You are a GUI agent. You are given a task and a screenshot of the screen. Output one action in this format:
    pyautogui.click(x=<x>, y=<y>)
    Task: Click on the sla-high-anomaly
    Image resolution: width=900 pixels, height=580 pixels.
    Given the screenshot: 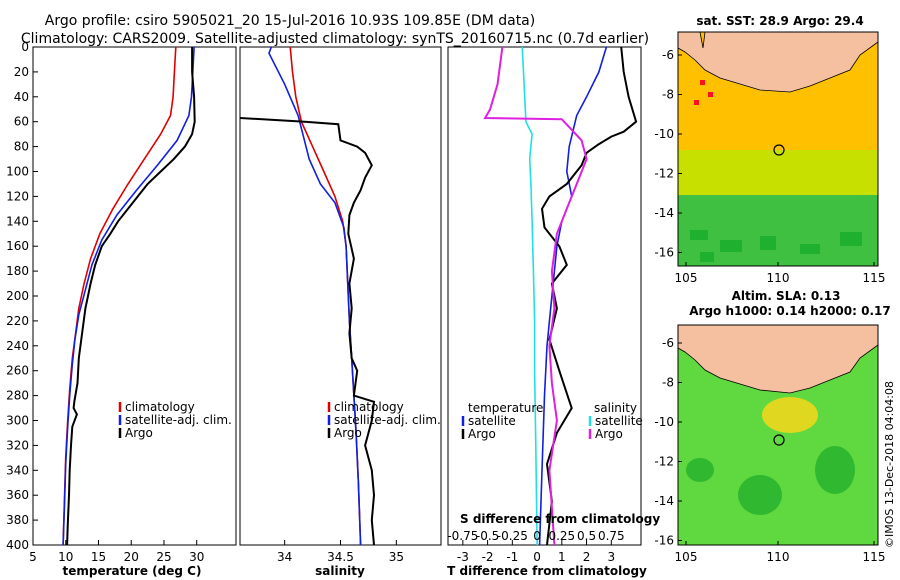 What is the action you would take?
    pyautogui.click(x=790, y=415)
    